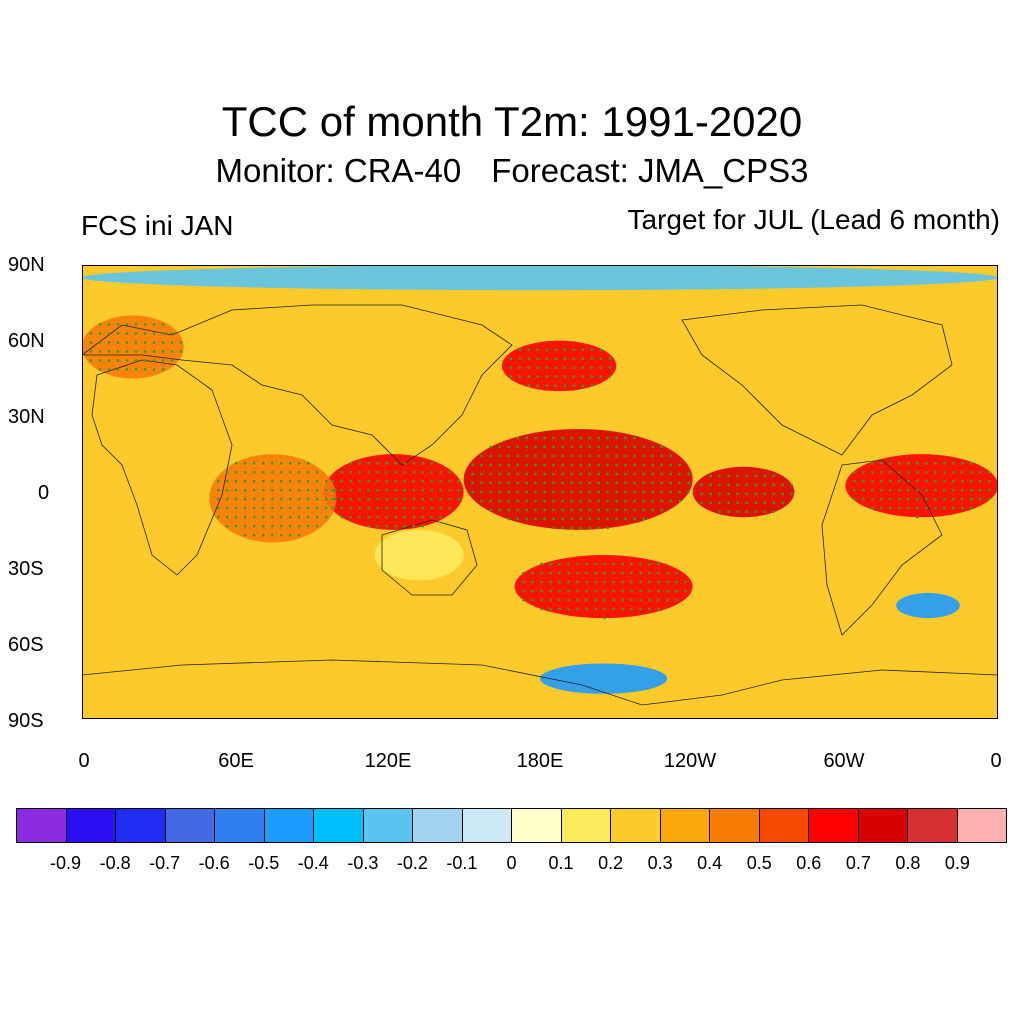 Image resolution: width=1024 pixels, height=1024 pixels. What do you see at coordinates (511, 825) in the screenshot?
I see `colorbar` at bounding box center [511, 825].